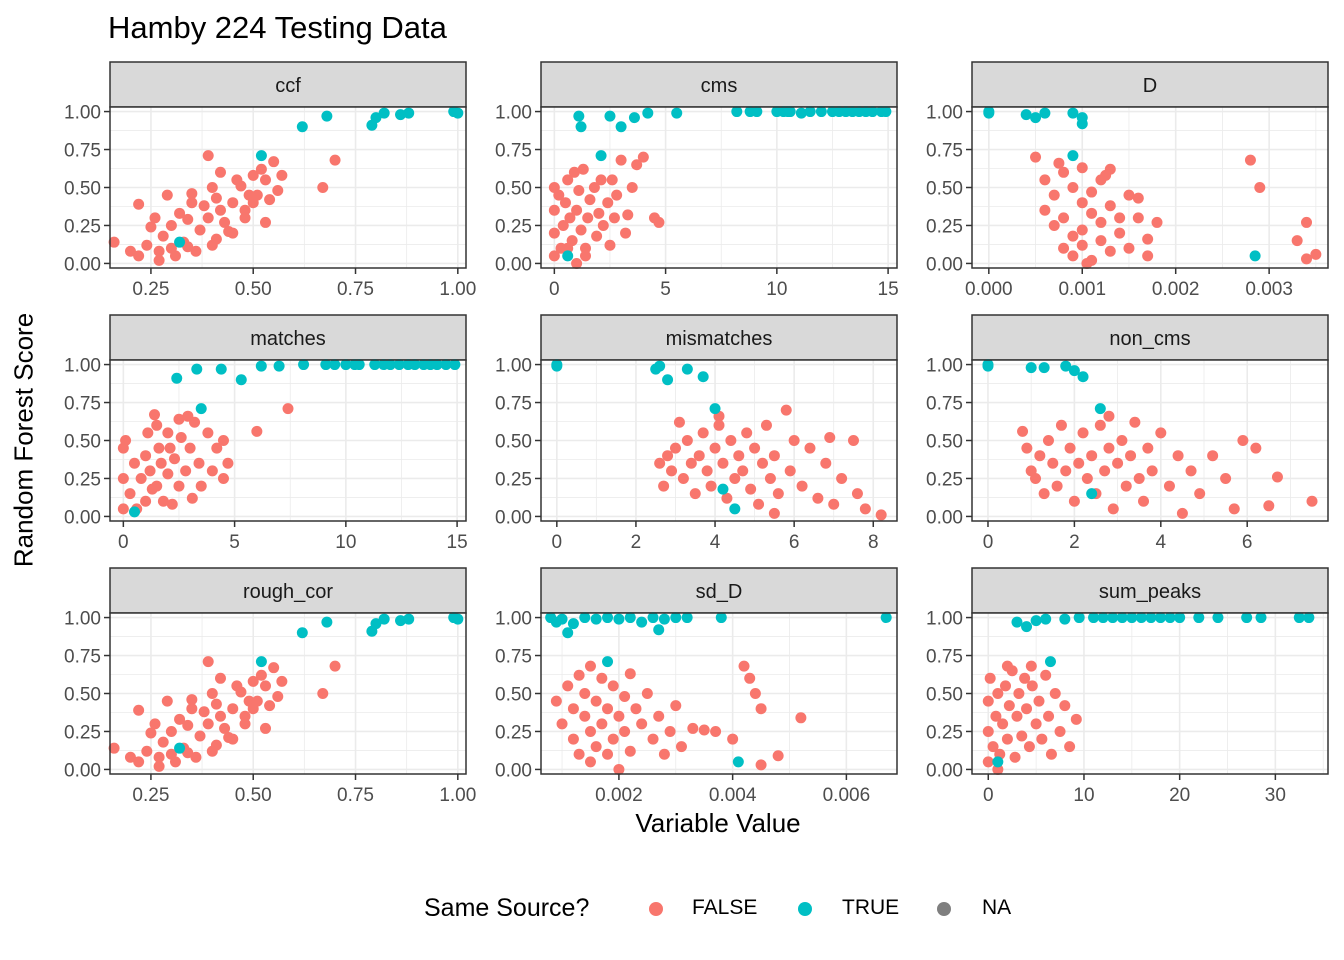 This screenshot has width=1344, height=960. Describe the element at coordinates (988, 795) in the screenshot. I see `x-tick-label: 0` at that location.